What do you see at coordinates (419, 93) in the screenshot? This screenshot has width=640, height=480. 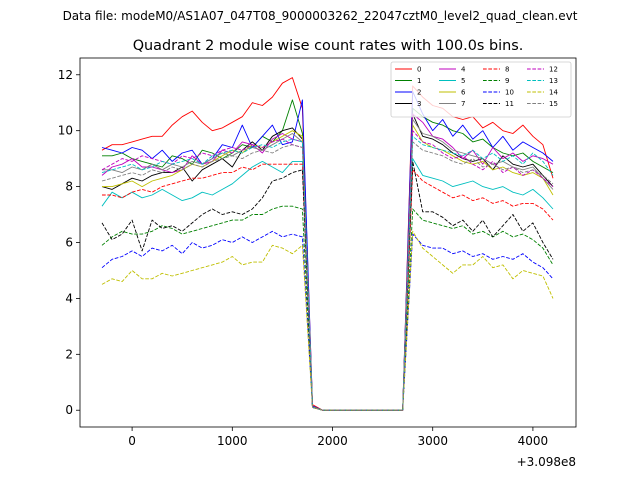 I see `legend-label-2: 2` at bounding box center [419, 93].